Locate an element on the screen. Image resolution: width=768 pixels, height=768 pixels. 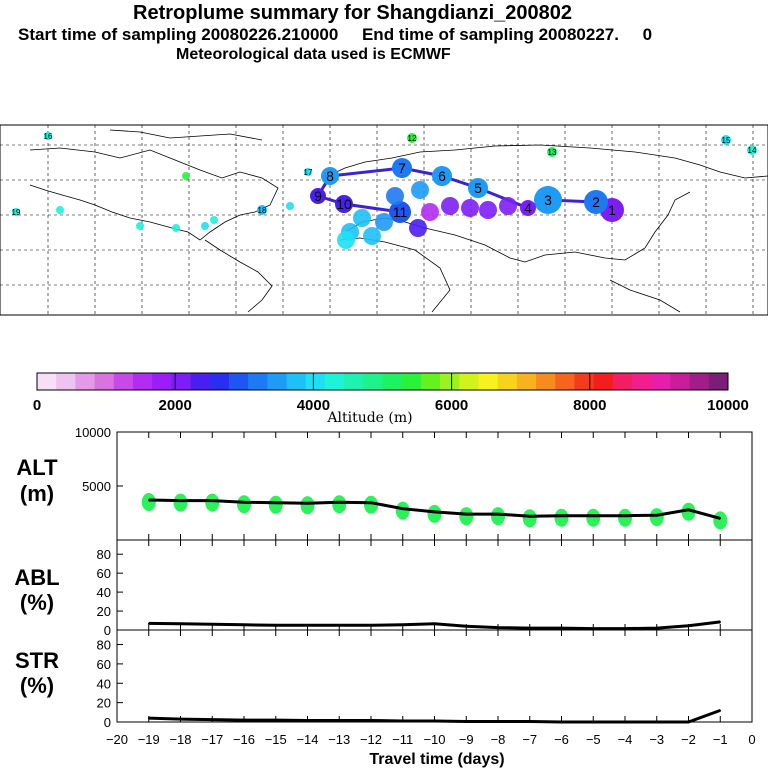
x-tick-label: −14 is located at coordinates (307, 739).